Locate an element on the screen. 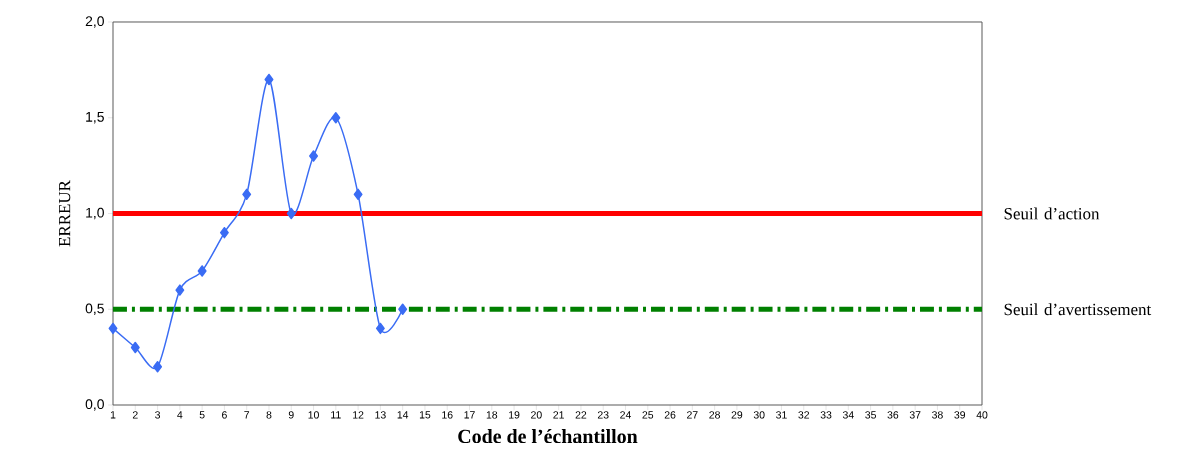  x-tick-label: 27 is located at coordinates (692, 415).